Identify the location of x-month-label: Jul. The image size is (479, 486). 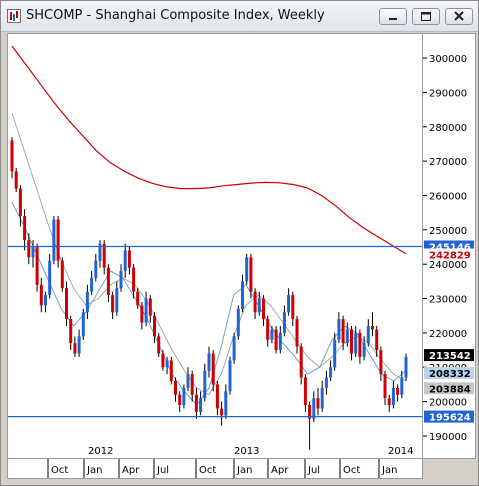
(313, 470).